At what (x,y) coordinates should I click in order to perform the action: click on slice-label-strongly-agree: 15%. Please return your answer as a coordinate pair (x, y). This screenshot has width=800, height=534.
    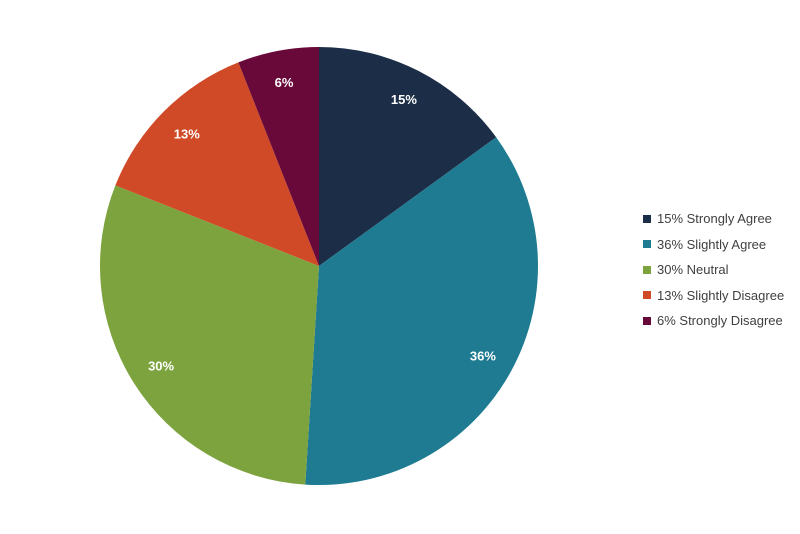
    Looking at the image, I should click on (404, 99).